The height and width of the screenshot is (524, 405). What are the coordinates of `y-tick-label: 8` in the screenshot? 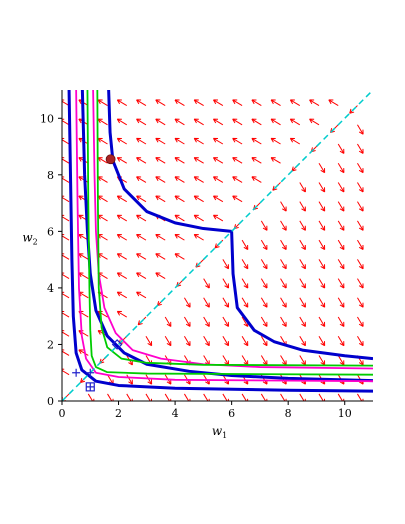 It's located at (50, 175).